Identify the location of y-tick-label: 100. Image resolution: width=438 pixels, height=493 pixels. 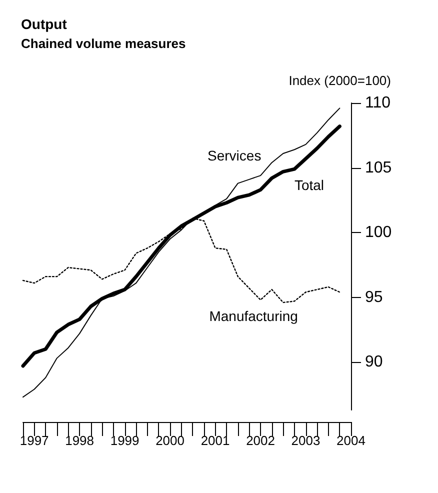
(378, 233).